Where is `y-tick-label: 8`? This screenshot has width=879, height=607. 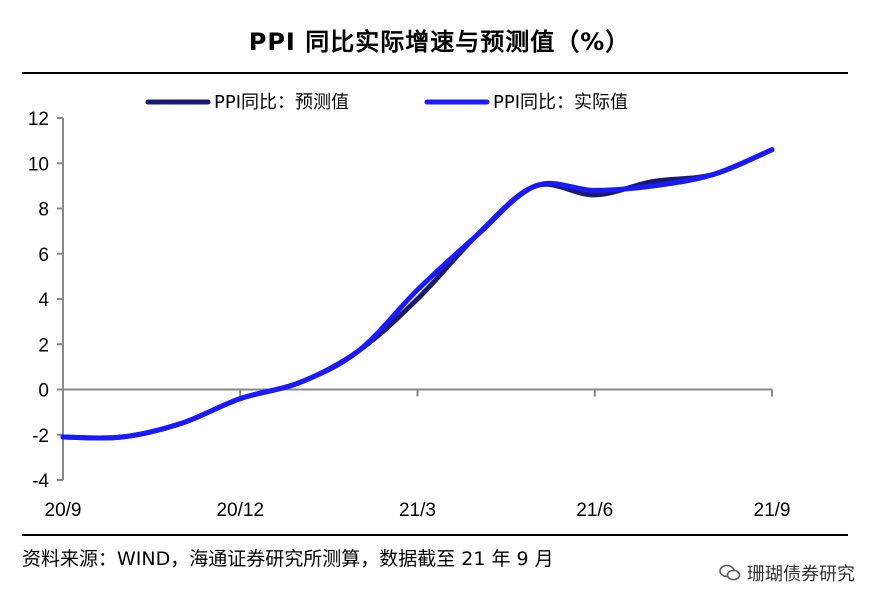 y-tick-label: 8 is located at coordinates (43, 210).